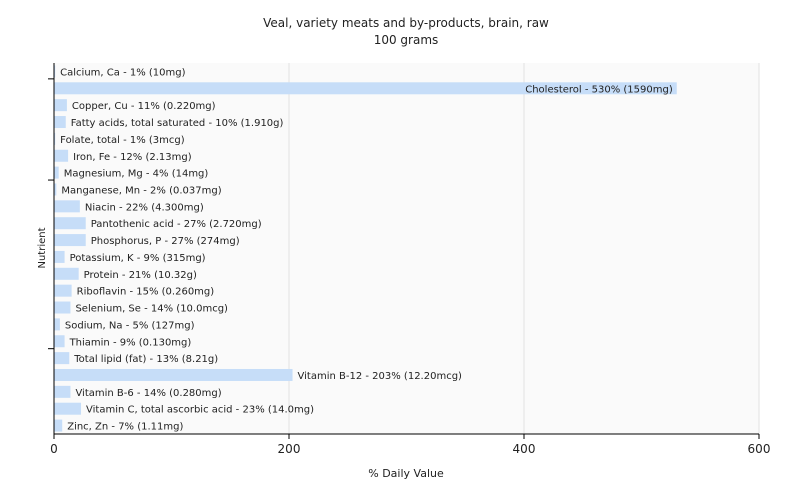 The height and width of the screenshot is (500, 800). What do you see at coordinates (141, 190) in the screenshot?
I see `bar-label: Manganese, Mn - 2% (0.037mg)` at bounding box center [141, 190].